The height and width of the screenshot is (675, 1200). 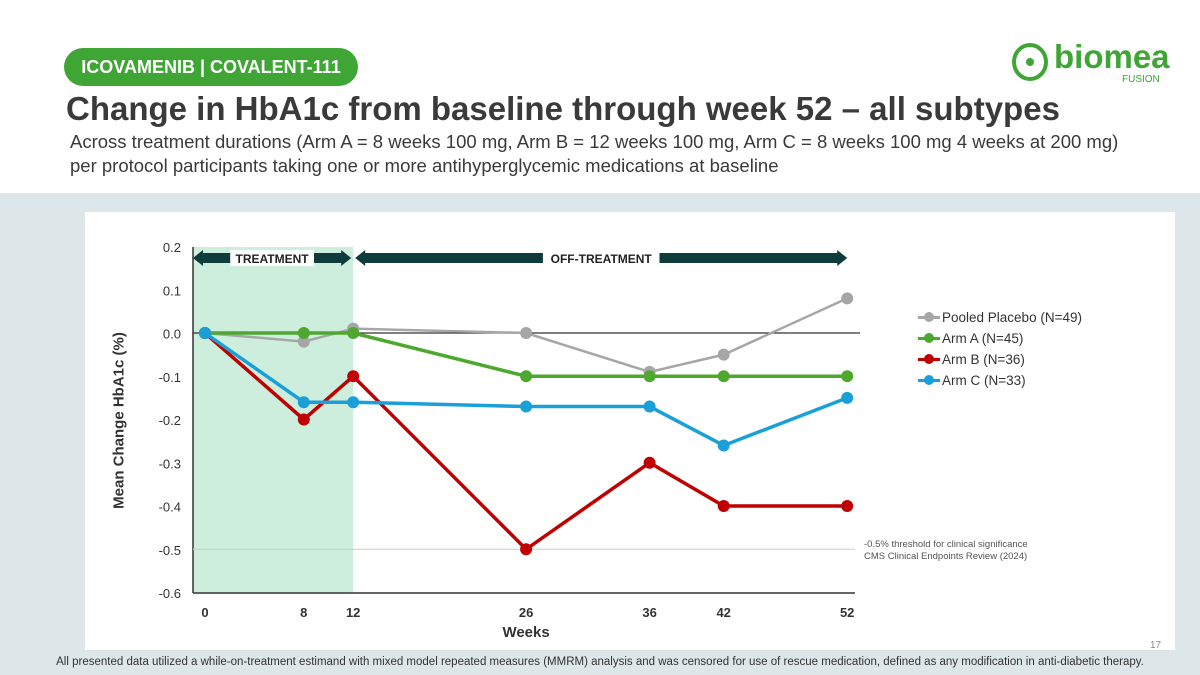 I want to click on legend-item: Arm C (N=33), so click(x=1000, y=380).